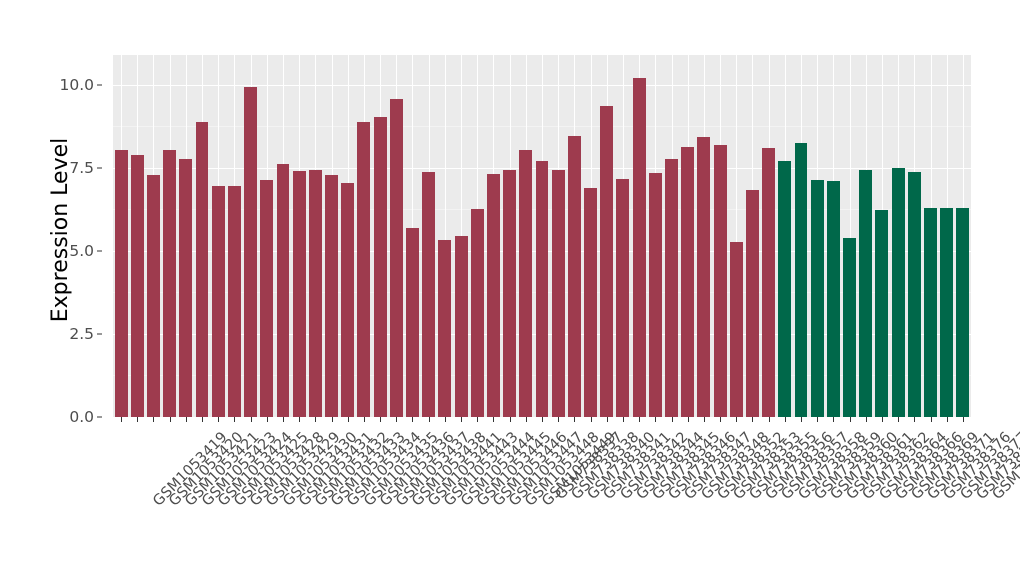 Image resolution: width=1020 pixels, height=580 pixels. I want to click on y-axis-tick-label: 10.0, so click(76, 84).